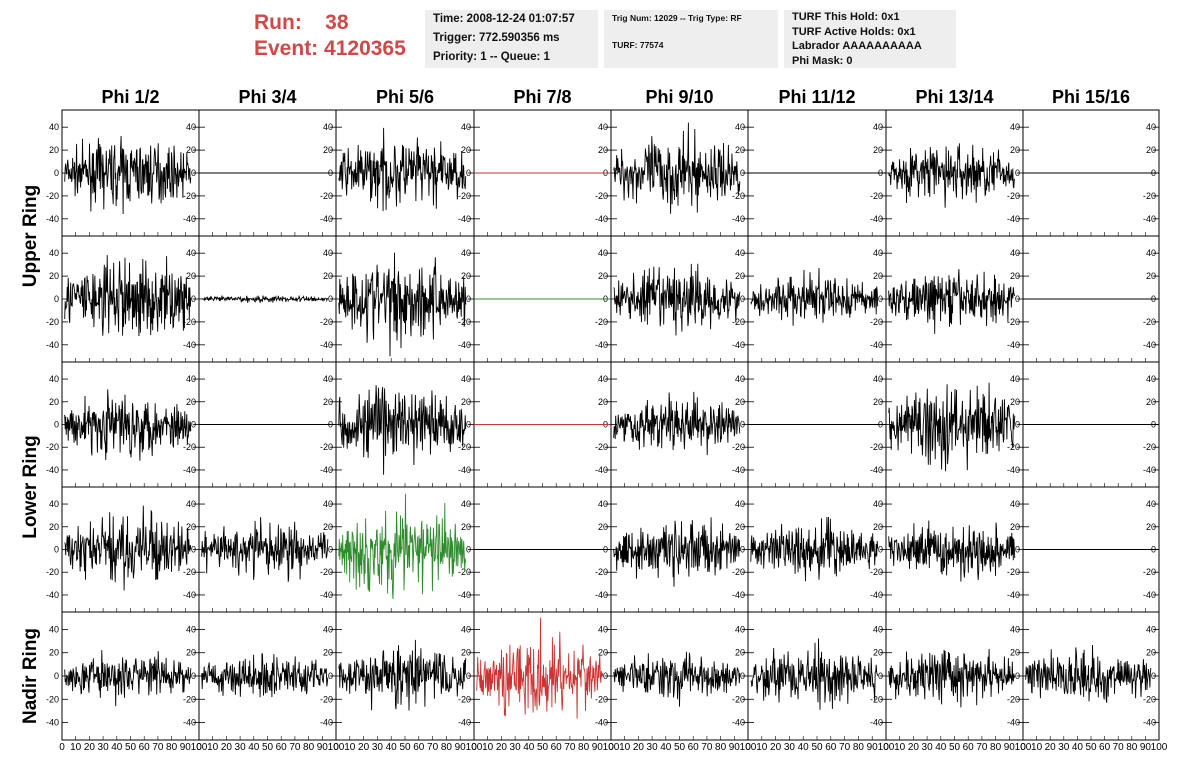 The width and height of the screenshot is (1196, 772). I want to click on run-event-block: Run: 38 Event: 4120365, so click(330, 36).